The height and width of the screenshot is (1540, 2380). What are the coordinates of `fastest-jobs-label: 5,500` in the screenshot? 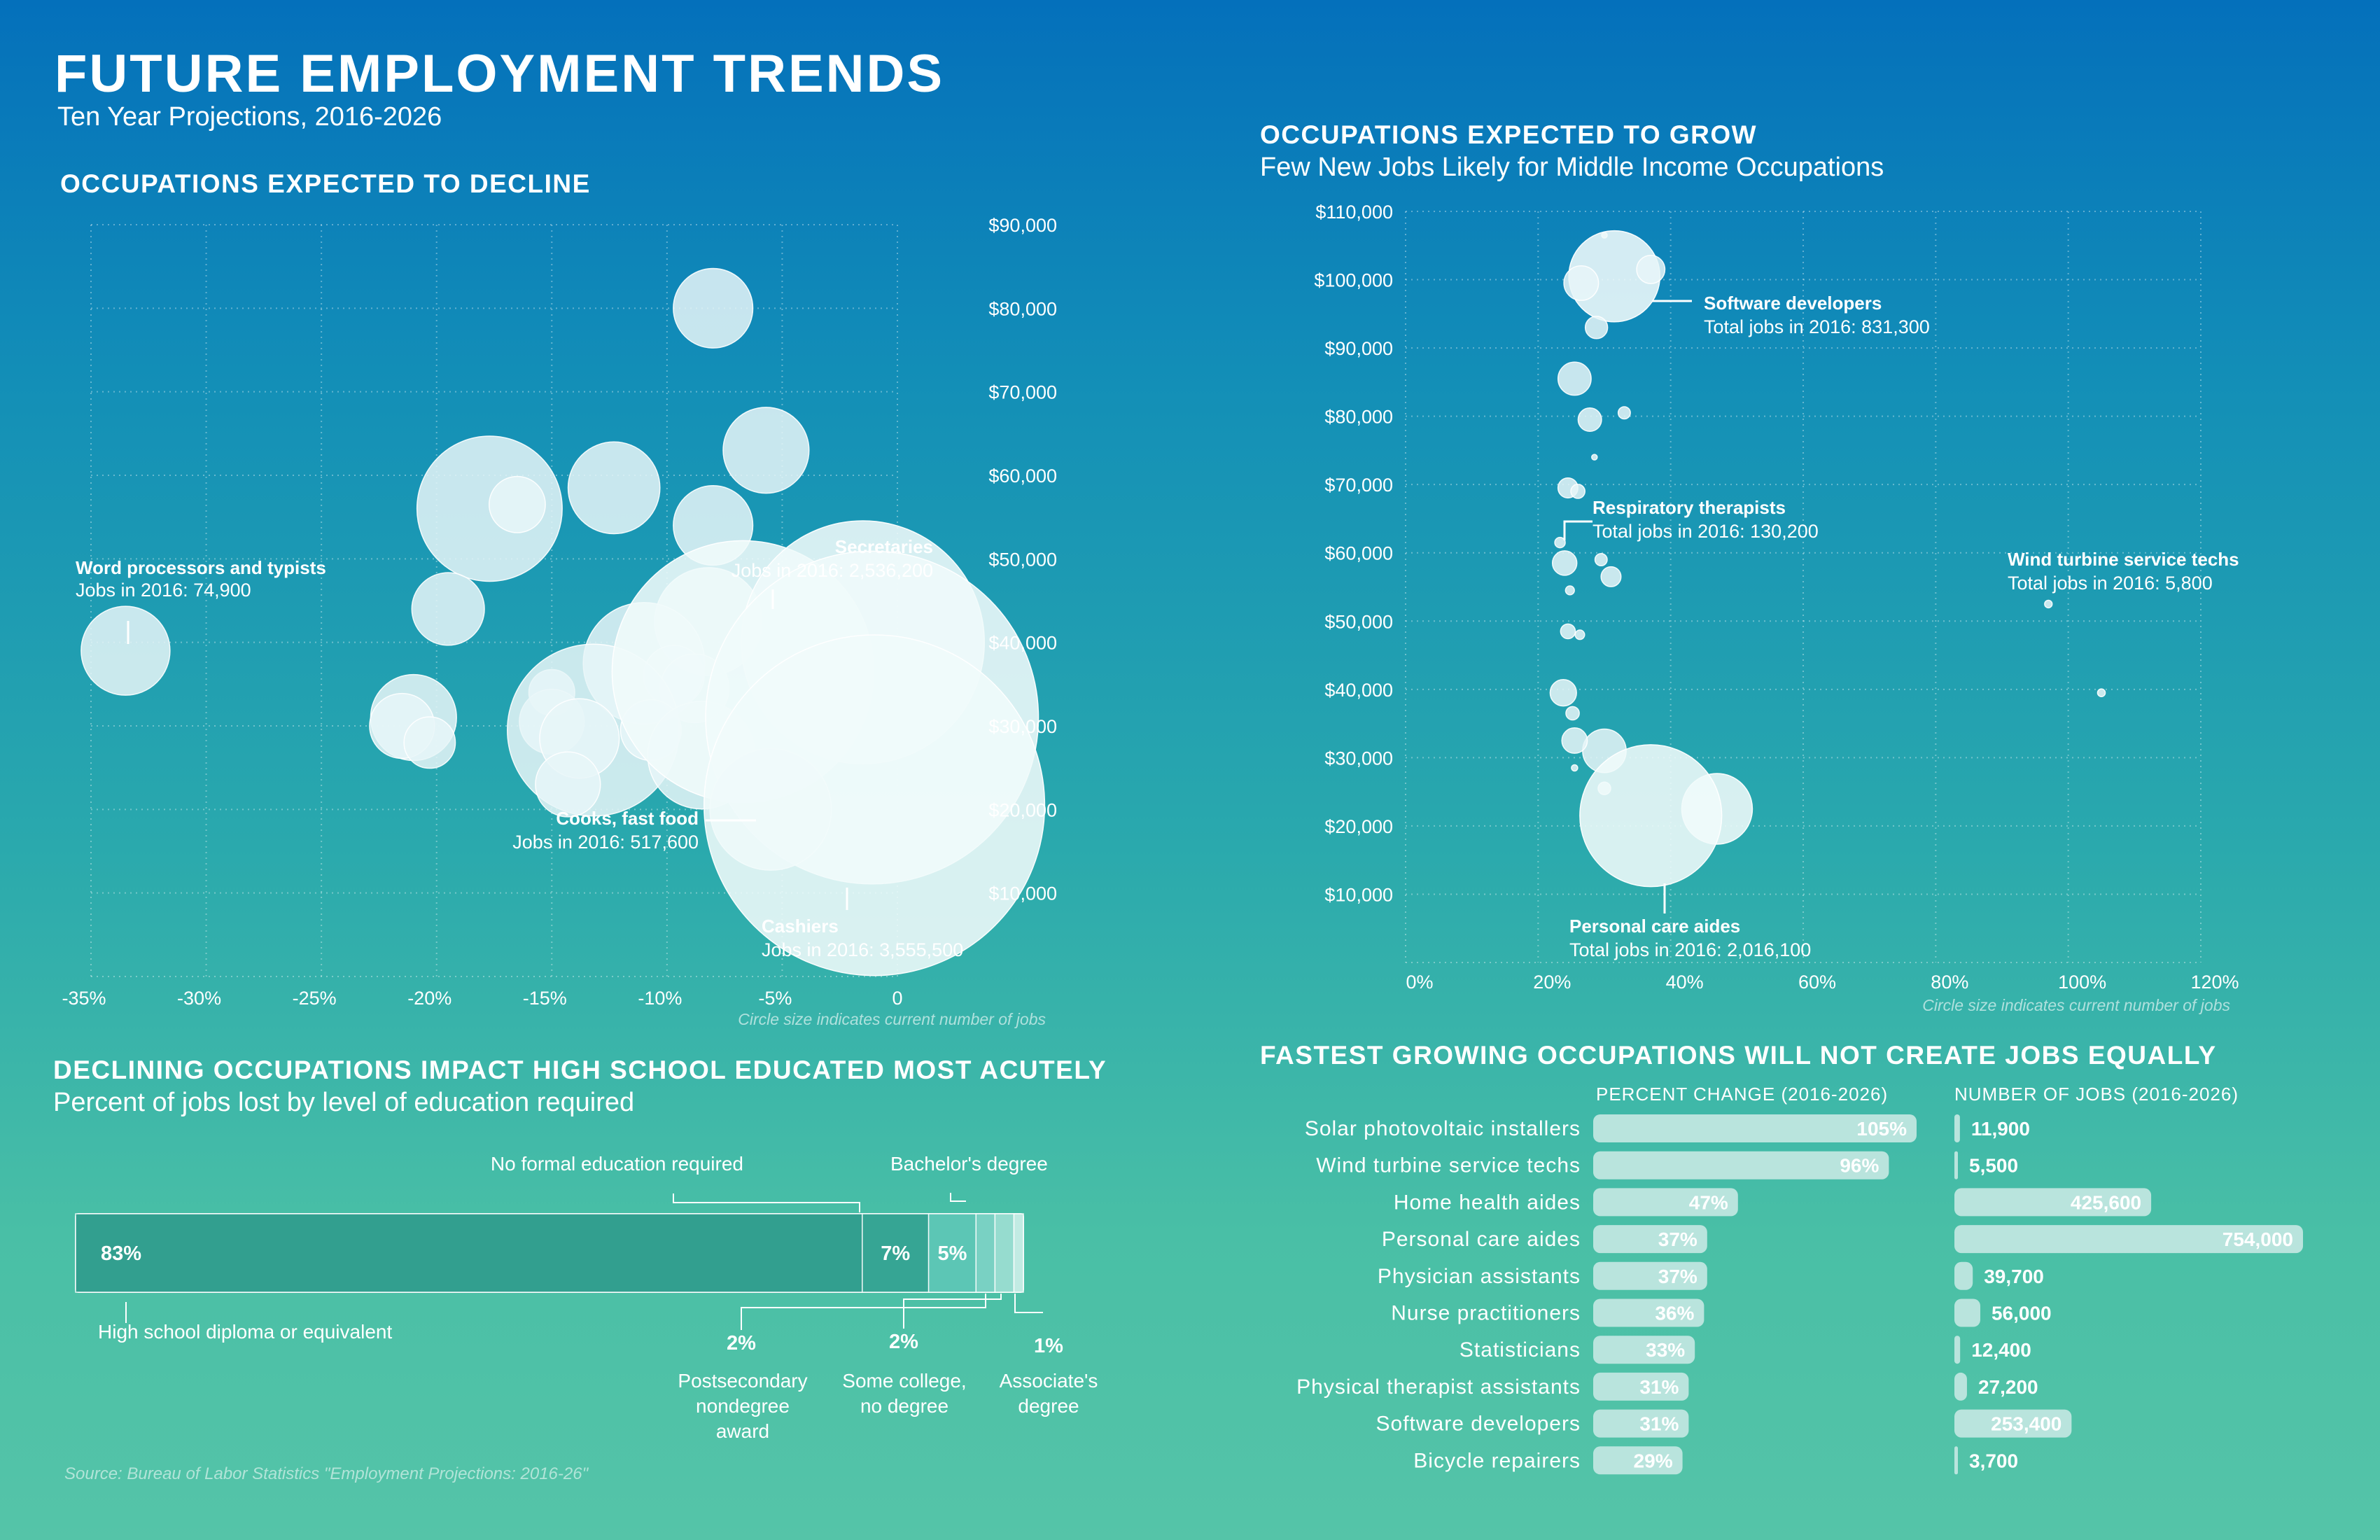 It's located at (1993, 1166).